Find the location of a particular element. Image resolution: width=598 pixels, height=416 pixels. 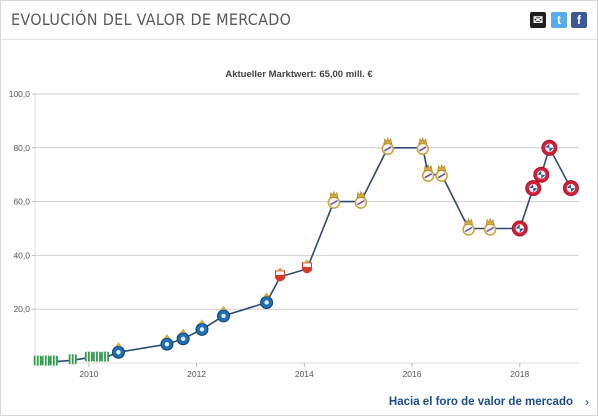

chart-title: Aktueller Marktwert: 65,00 mill. € is located at coordinates (299, 74).